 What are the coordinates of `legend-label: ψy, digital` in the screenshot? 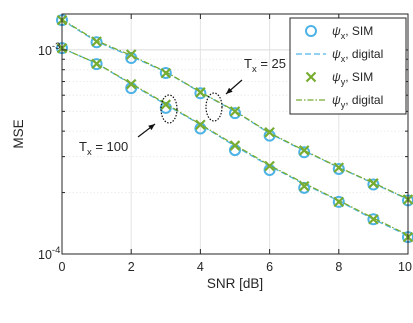 It's located at (357, 101).